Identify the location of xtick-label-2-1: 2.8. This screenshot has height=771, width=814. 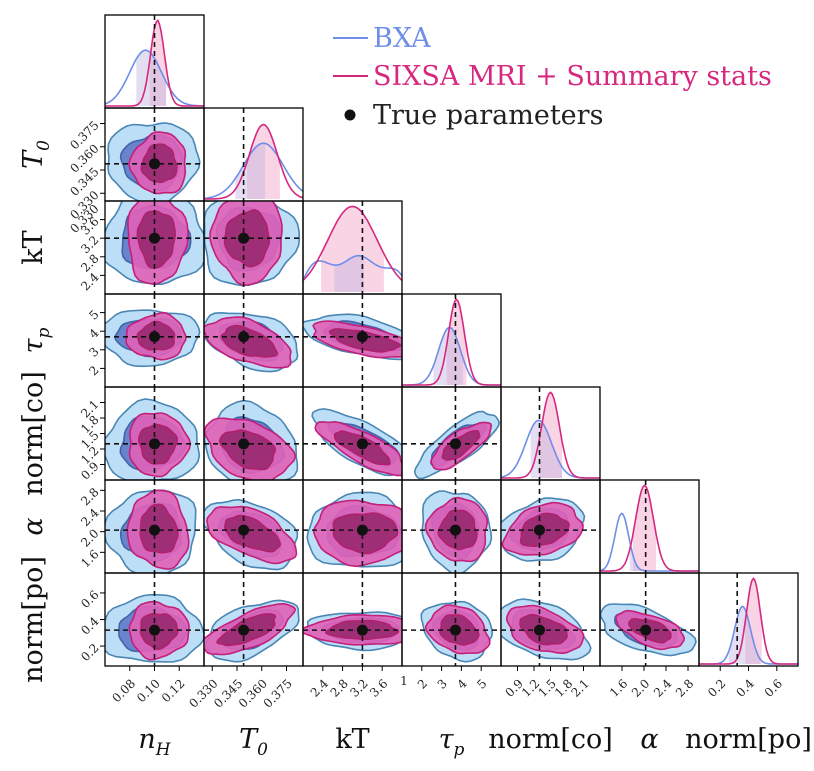
(339, 687).